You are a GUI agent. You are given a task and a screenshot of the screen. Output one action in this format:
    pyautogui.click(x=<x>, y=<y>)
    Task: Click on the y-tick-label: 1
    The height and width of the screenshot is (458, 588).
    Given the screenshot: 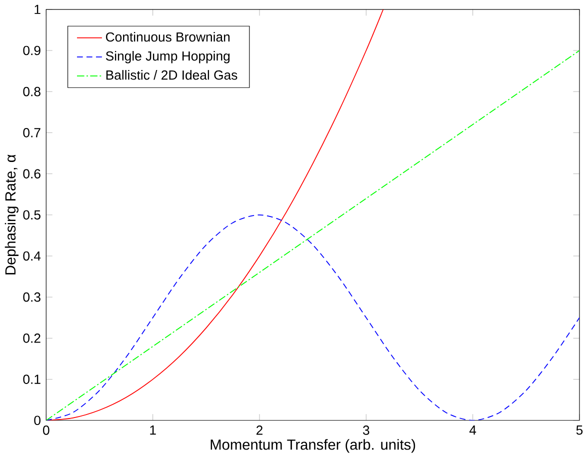 What is the action you would take?
    pyautogui.click(x=37, y=9)
    